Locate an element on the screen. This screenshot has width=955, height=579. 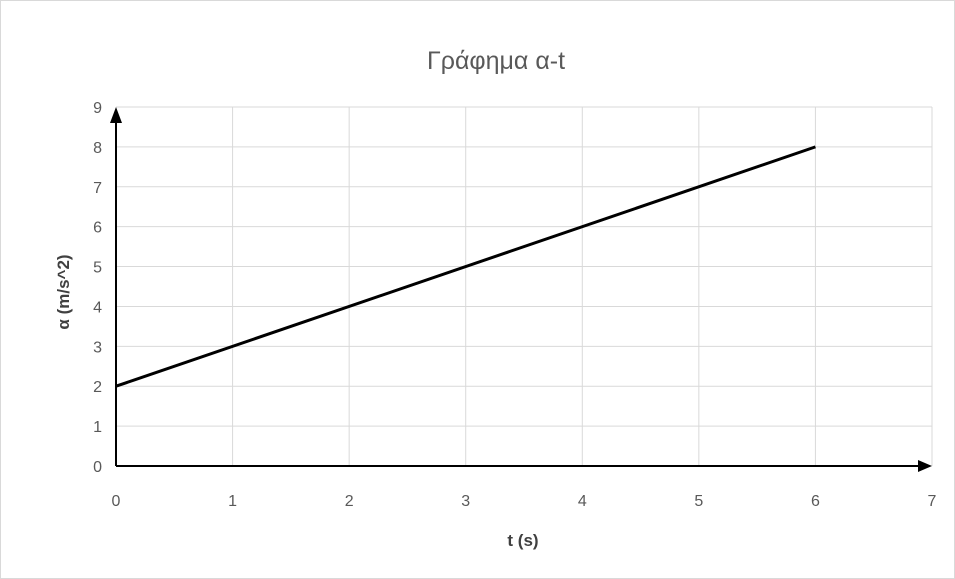
y-tick-label: 2 is located at coordinates (97, 387).